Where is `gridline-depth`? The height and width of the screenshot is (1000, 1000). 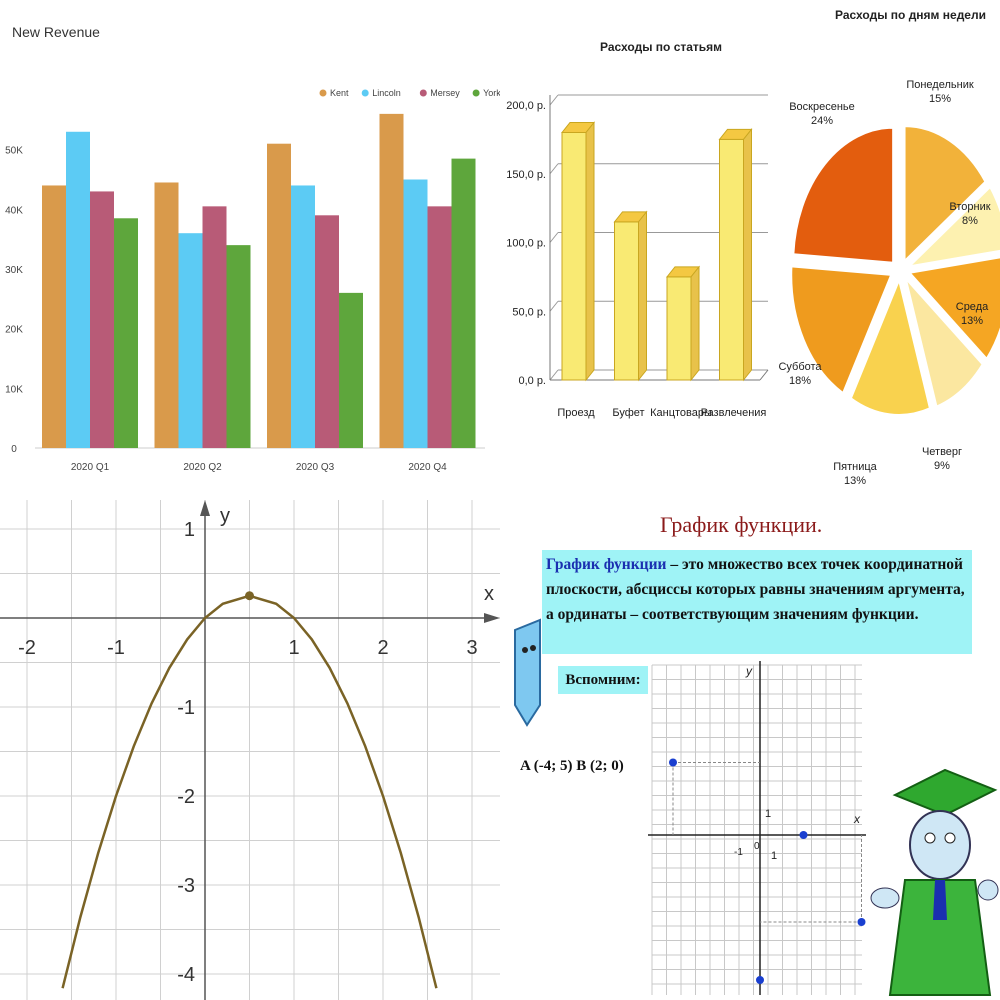 gridline-depth is located at coordinates (554, 169).